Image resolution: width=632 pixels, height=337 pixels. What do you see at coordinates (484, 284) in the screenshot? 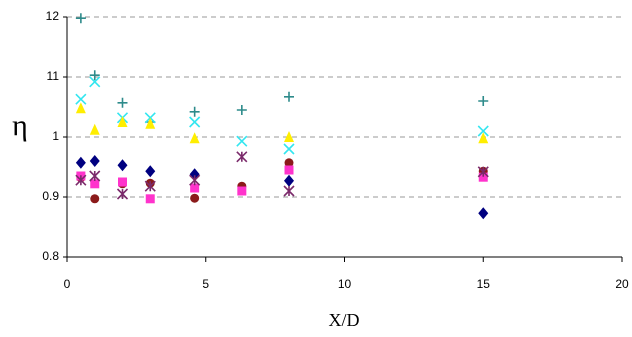
I see `x-tick-label: 15` at bounding box center [484, 284].